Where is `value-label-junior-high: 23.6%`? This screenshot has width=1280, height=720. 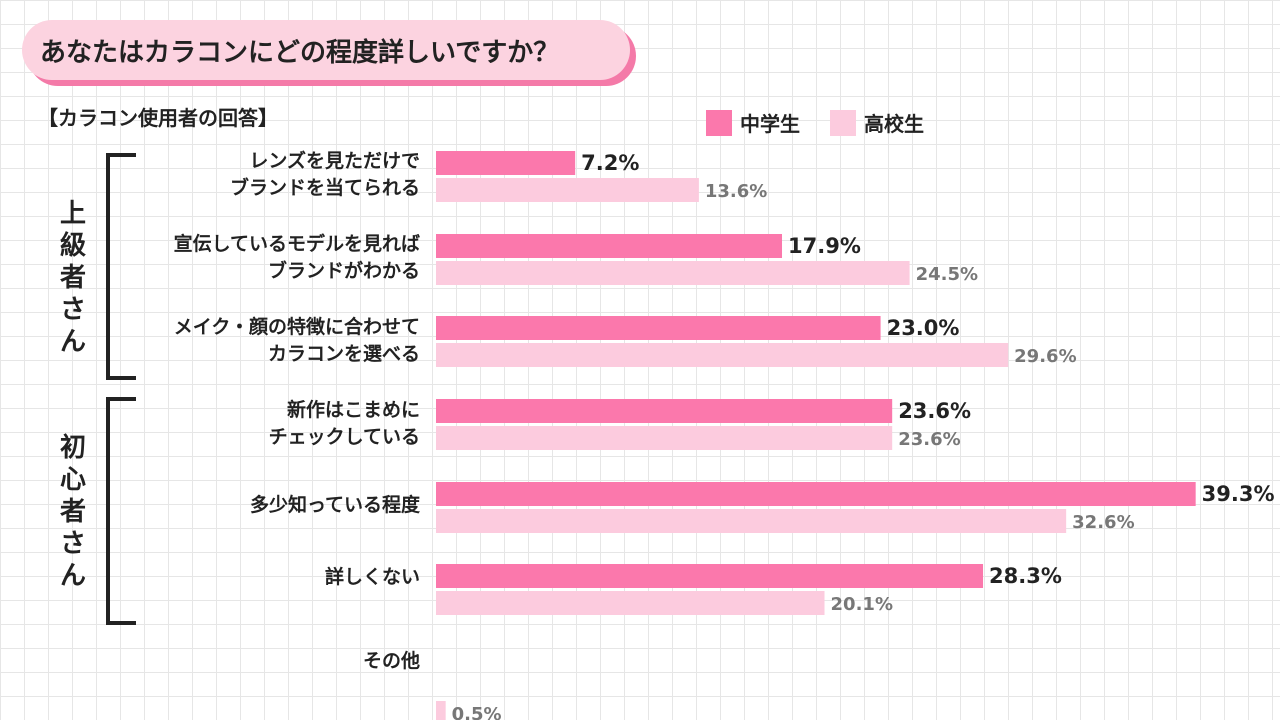
value-label-junior-high: 23.6% is located at coordinates (934, 411).